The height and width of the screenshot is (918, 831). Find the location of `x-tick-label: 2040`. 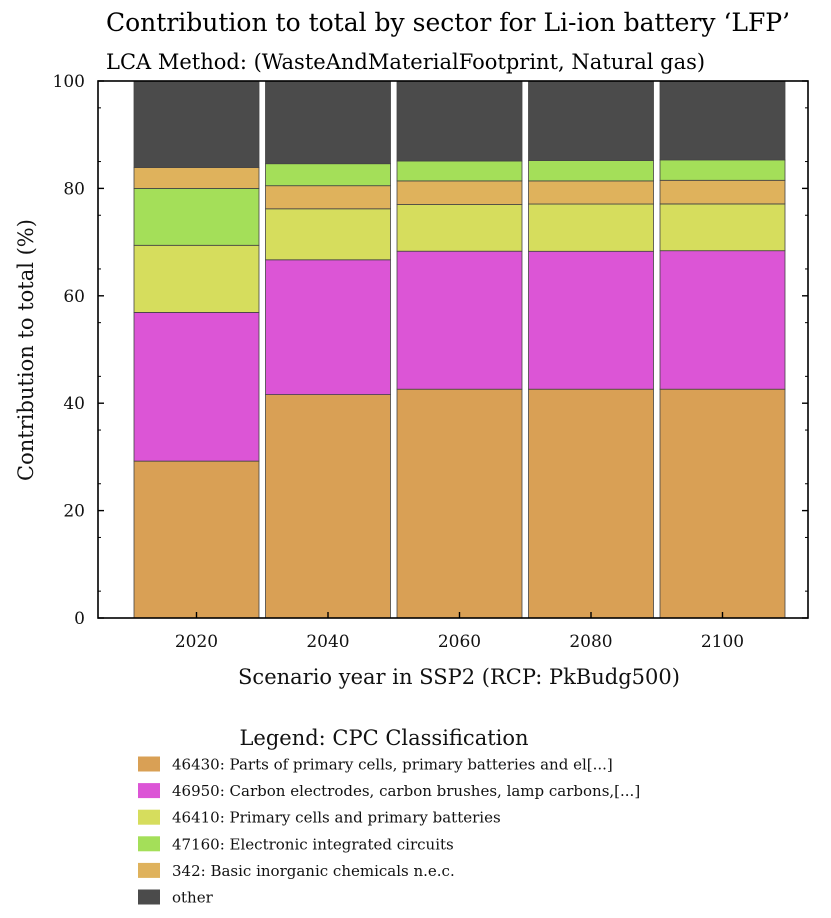

x-tick-label: 2040 is located at coordinates (327, 642).